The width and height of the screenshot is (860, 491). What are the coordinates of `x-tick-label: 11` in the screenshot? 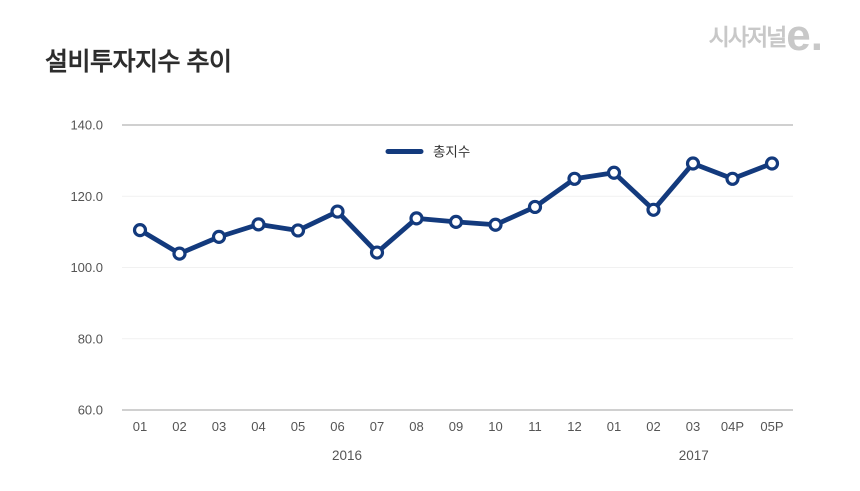 It's located at (535, 426).